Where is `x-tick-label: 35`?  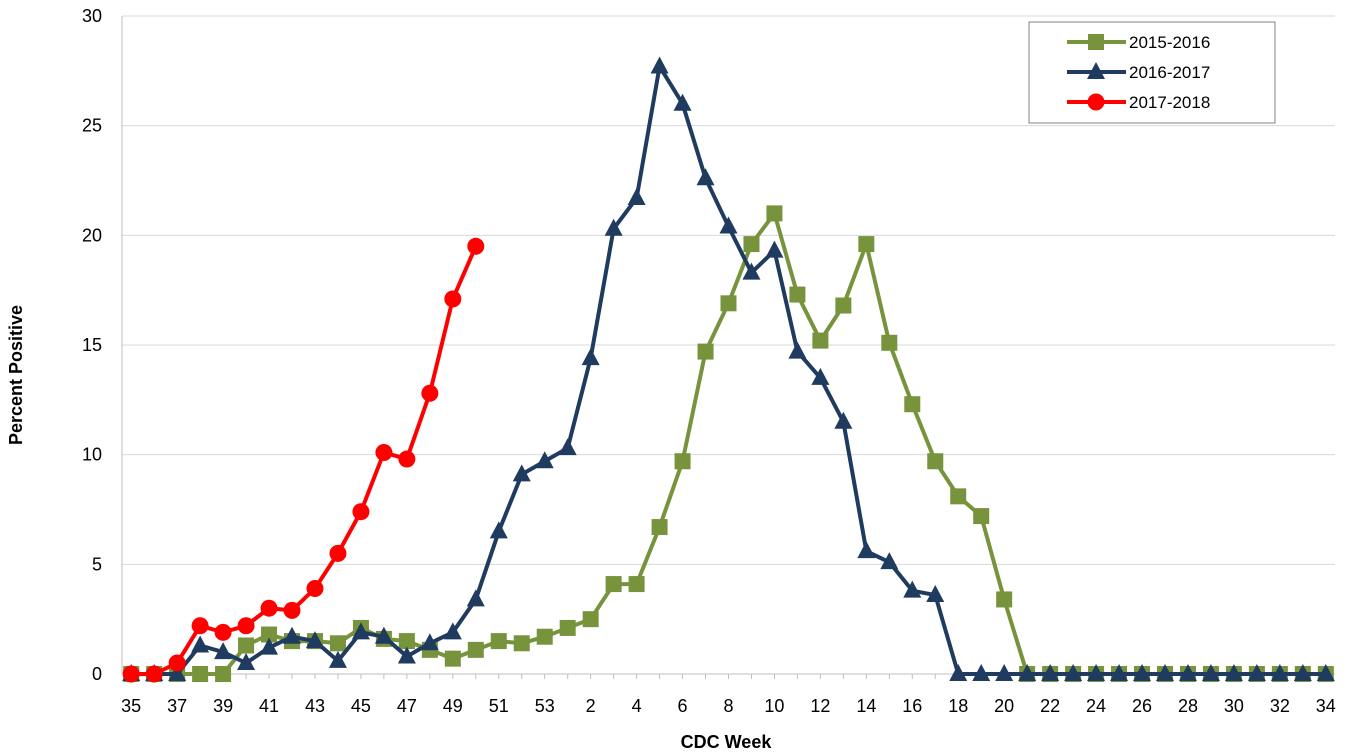 x-tick-label: 35 is located at coordinates (131, 706).